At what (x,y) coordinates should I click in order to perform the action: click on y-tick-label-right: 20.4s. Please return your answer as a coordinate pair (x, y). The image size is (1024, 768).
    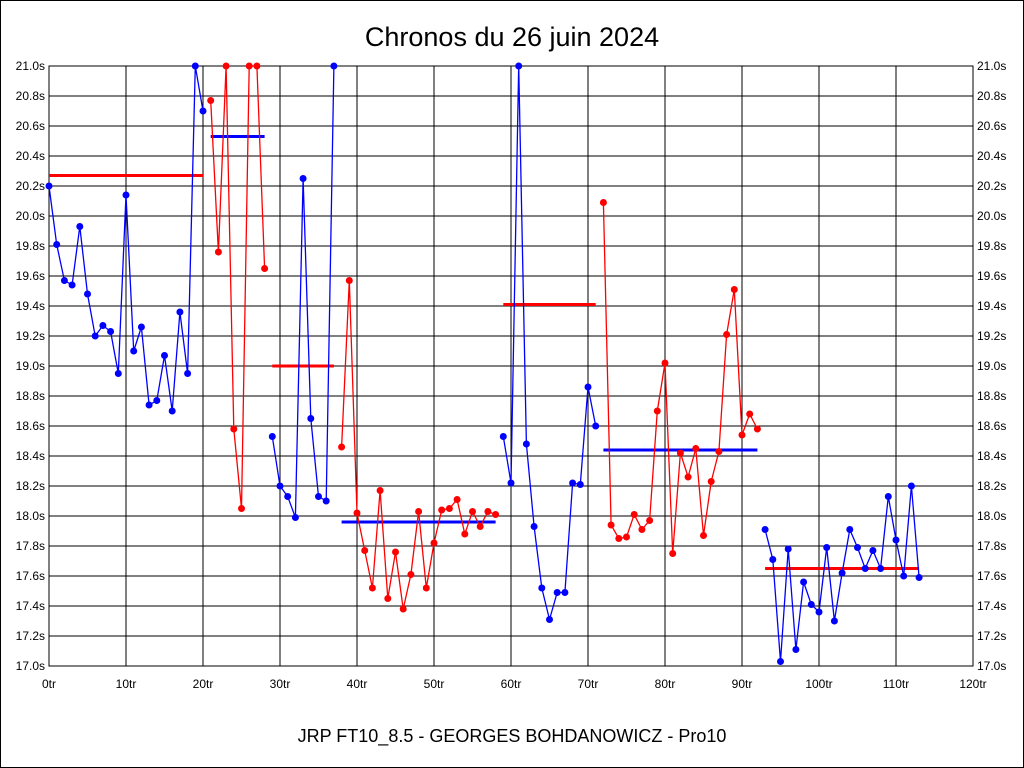
    Looking at the image, I should click on (991, 156).